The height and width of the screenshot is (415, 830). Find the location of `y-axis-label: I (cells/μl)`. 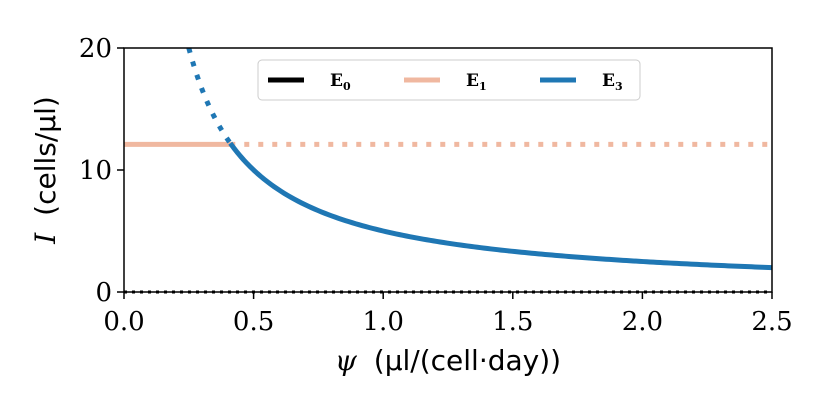

y-axis-label: I (cells/μl) is located at coordinates (45, 170).